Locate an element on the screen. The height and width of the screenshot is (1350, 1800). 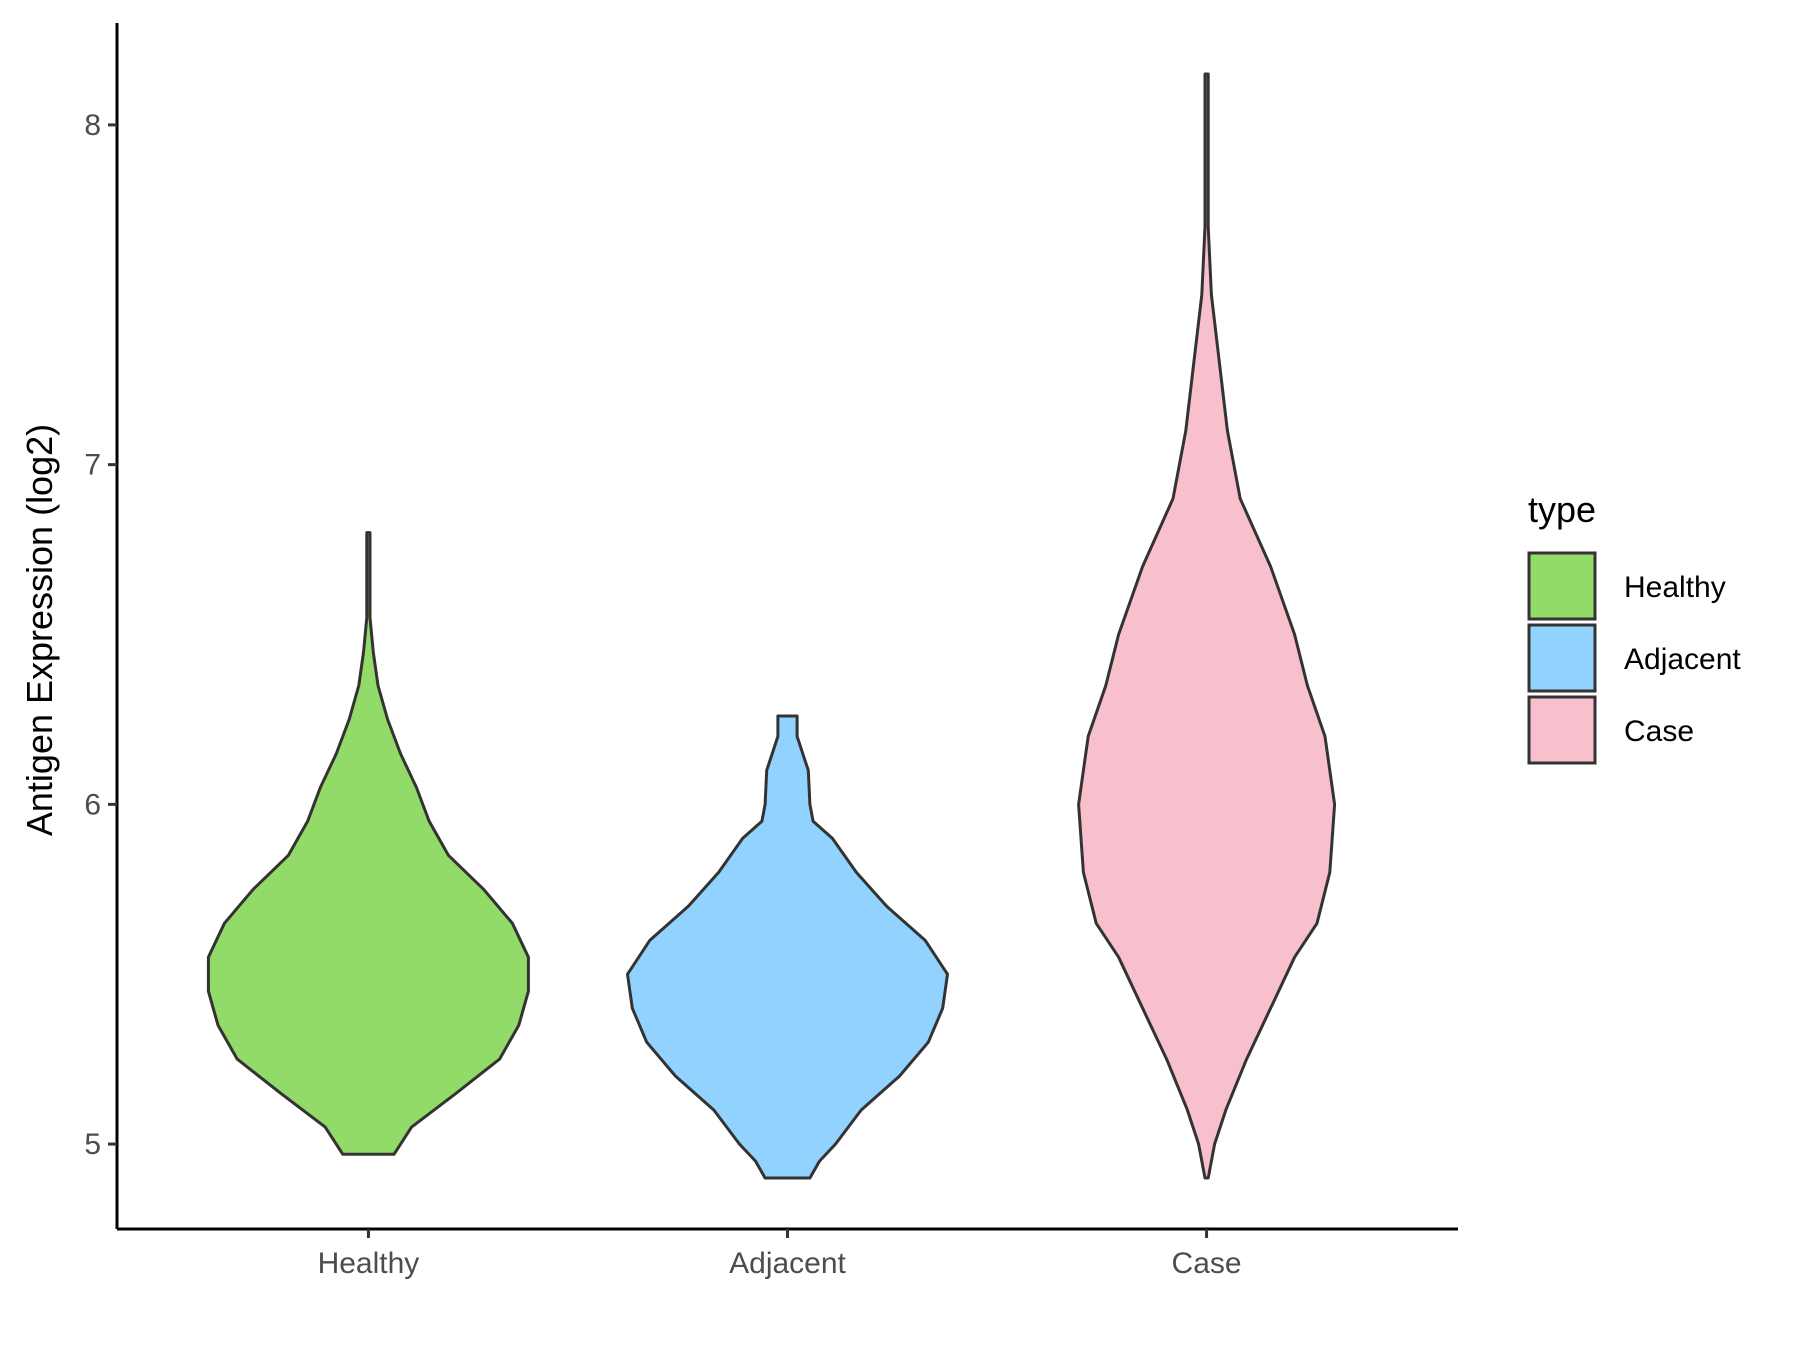
y-tick-label: 6 is located at coordinates (92, 804).